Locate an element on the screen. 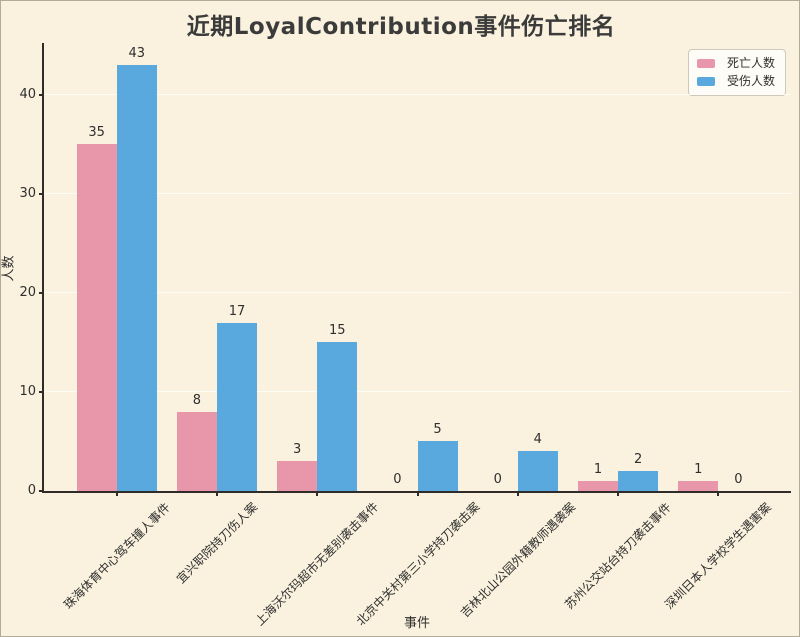 The width and height of the screenshot is (800, 637). legend-label-injured: 受伤人数 is located at coordinates (750, 81).